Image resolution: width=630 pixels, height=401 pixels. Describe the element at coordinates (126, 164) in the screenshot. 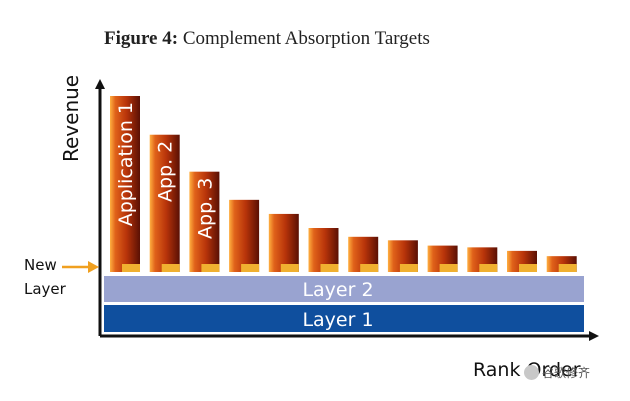

I see `bar-label: Application 1` at that location.